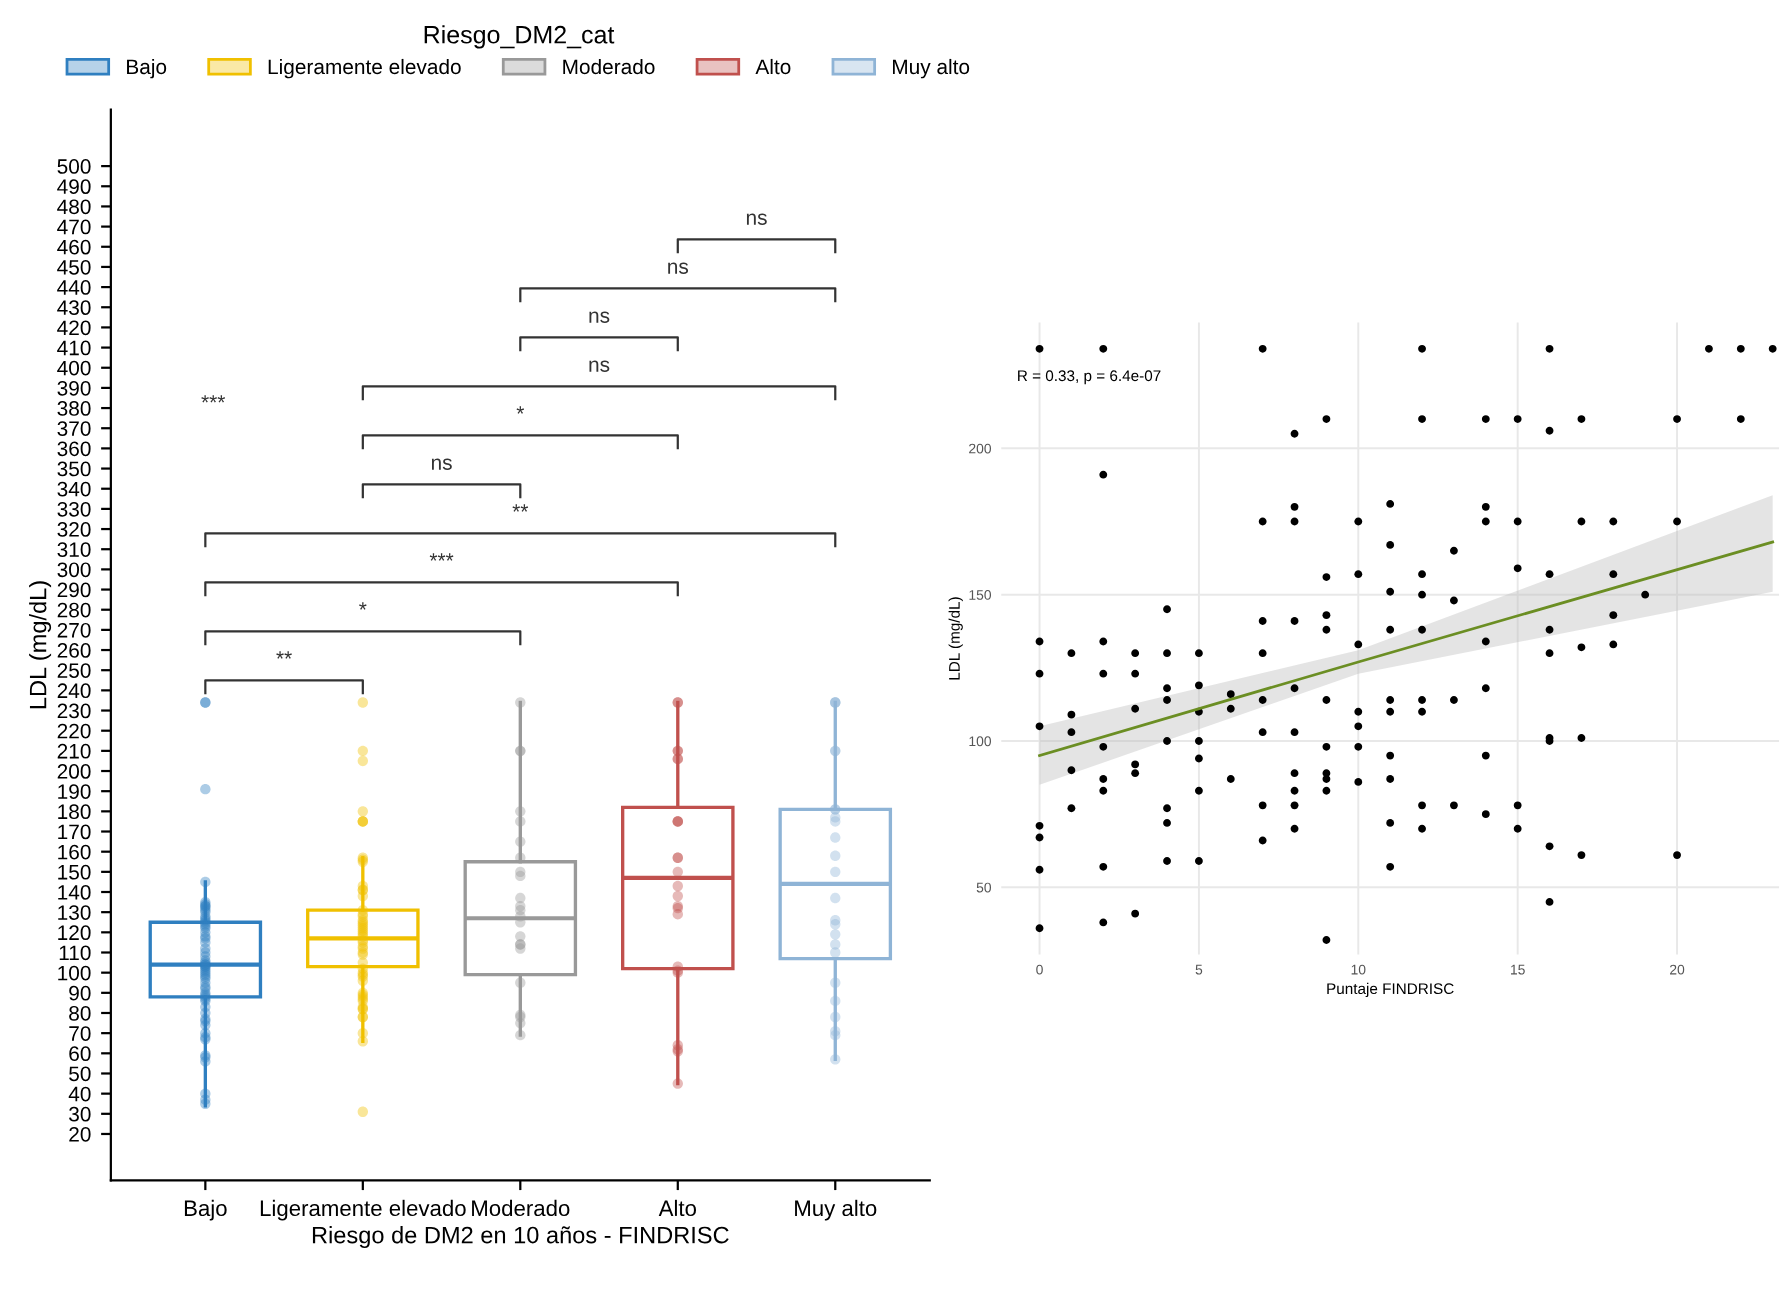  Describe the element at coordinates (74, 287) in the screenshot. I see `y-tick-label: 440` at that location.